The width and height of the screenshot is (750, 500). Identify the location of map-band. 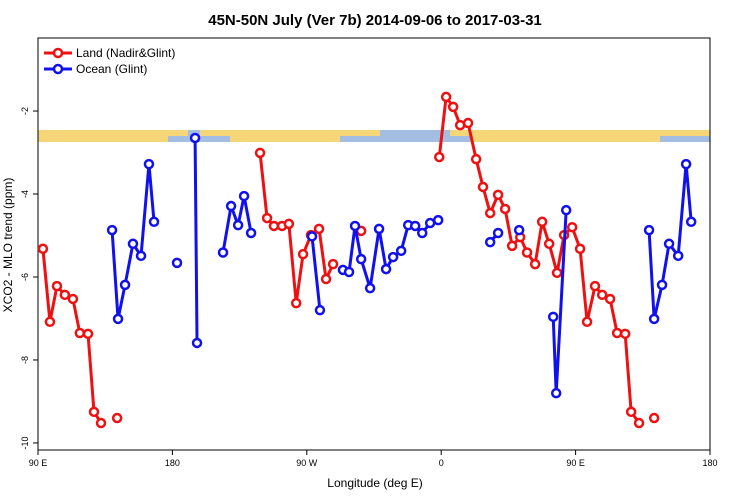
(374, 136).